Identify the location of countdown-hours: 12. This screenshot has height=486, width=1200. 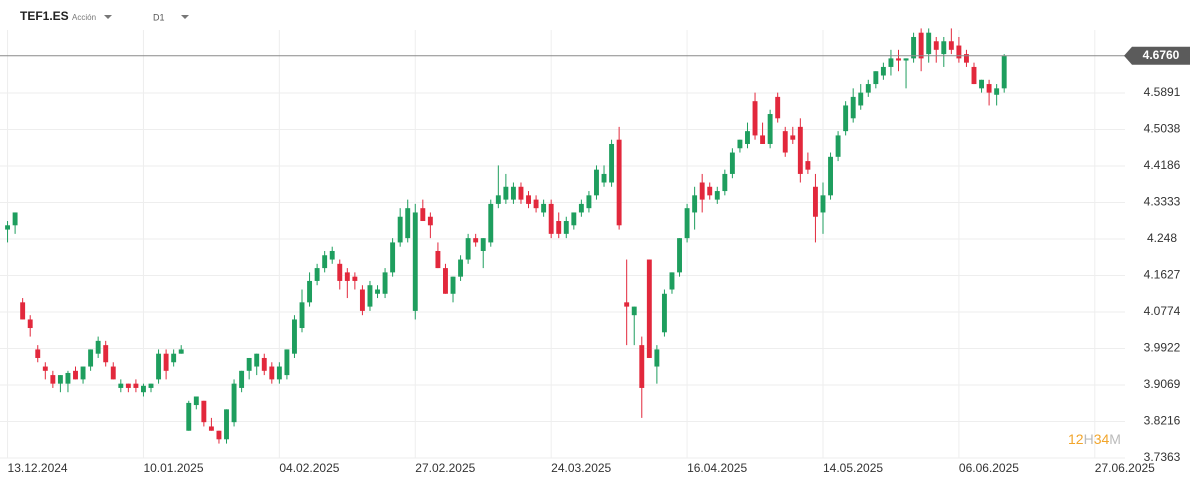
(1076, 439).